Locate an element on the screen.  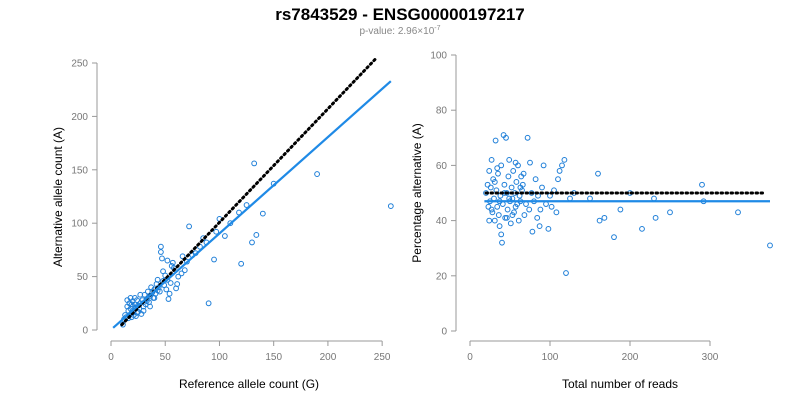
subtitle-exponent: -7 is located at coordinates (437, 28).